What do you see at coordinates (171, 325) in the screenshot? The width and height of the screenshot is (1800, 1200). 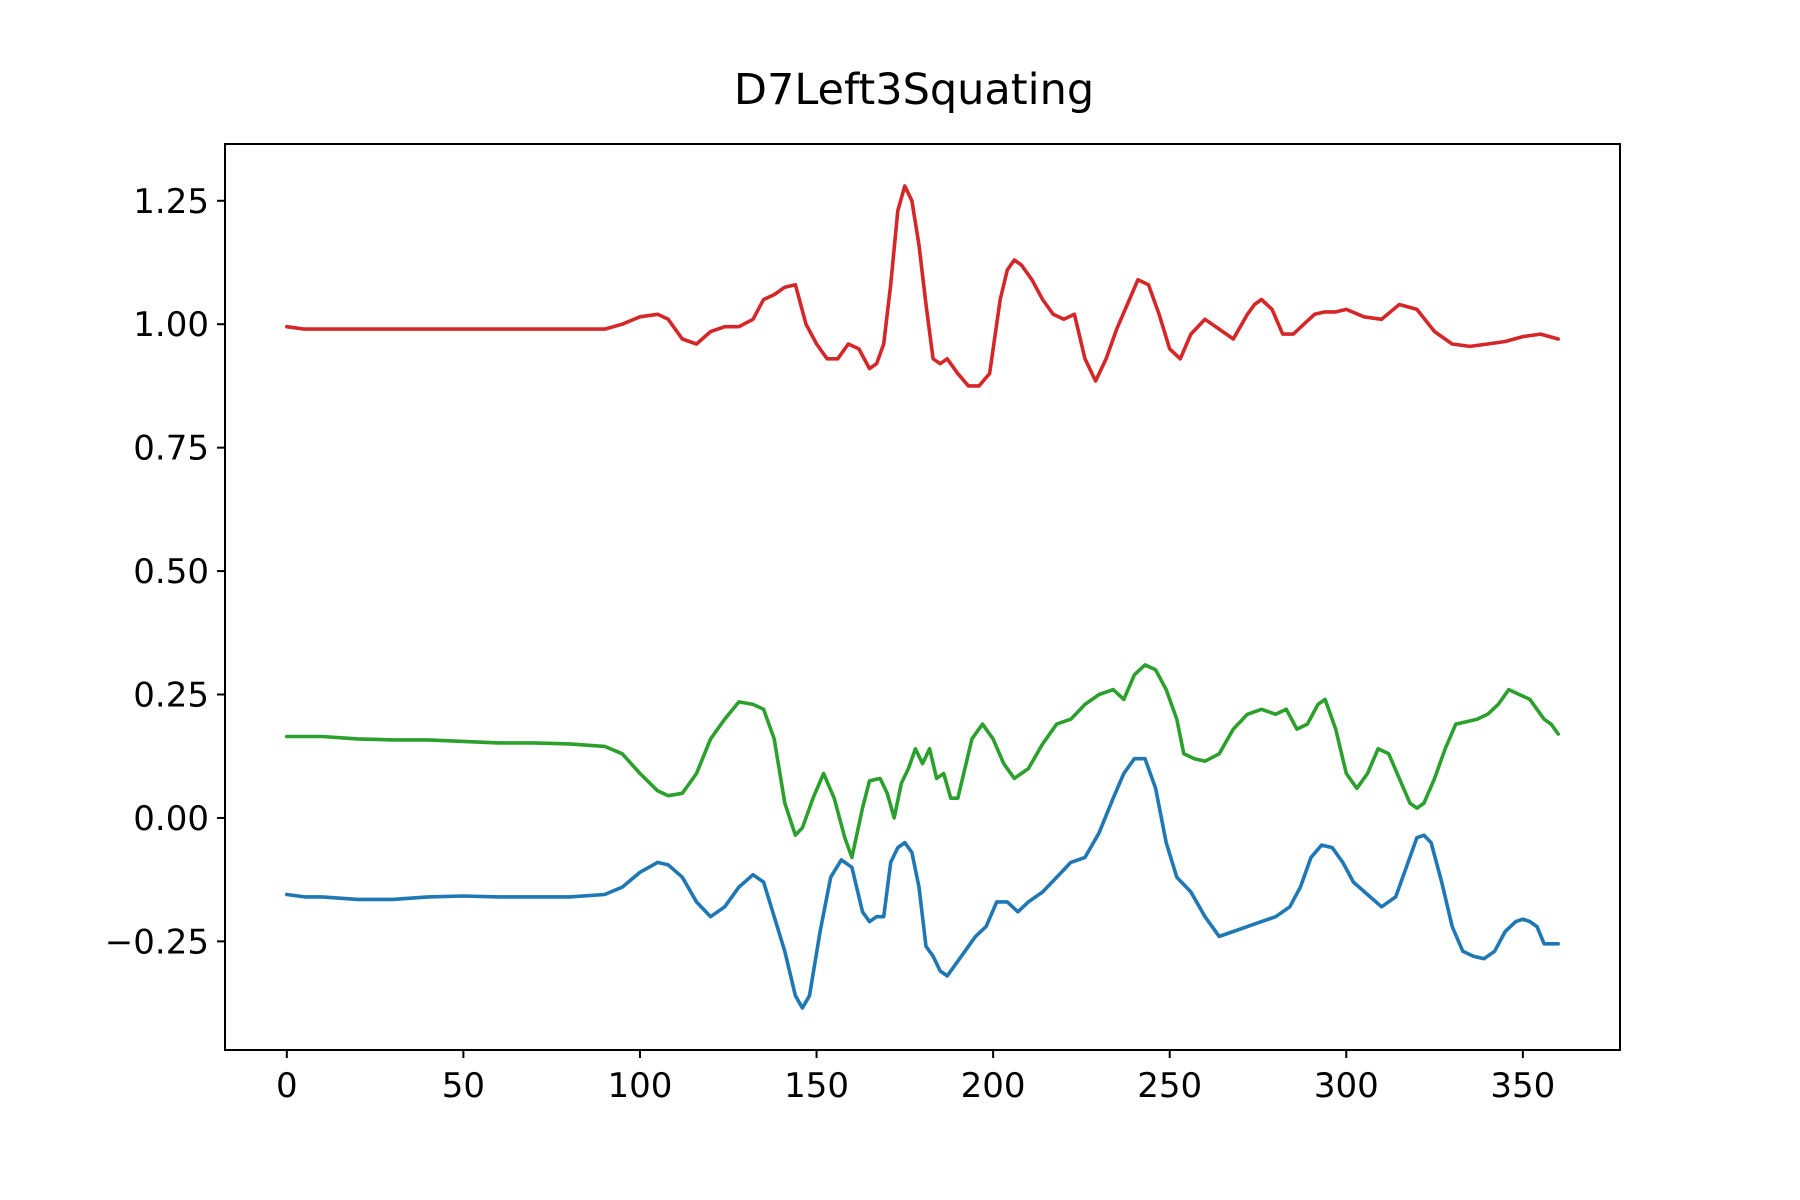 I see `y-tick-label: 1.00` at bounding box center [171, 325].